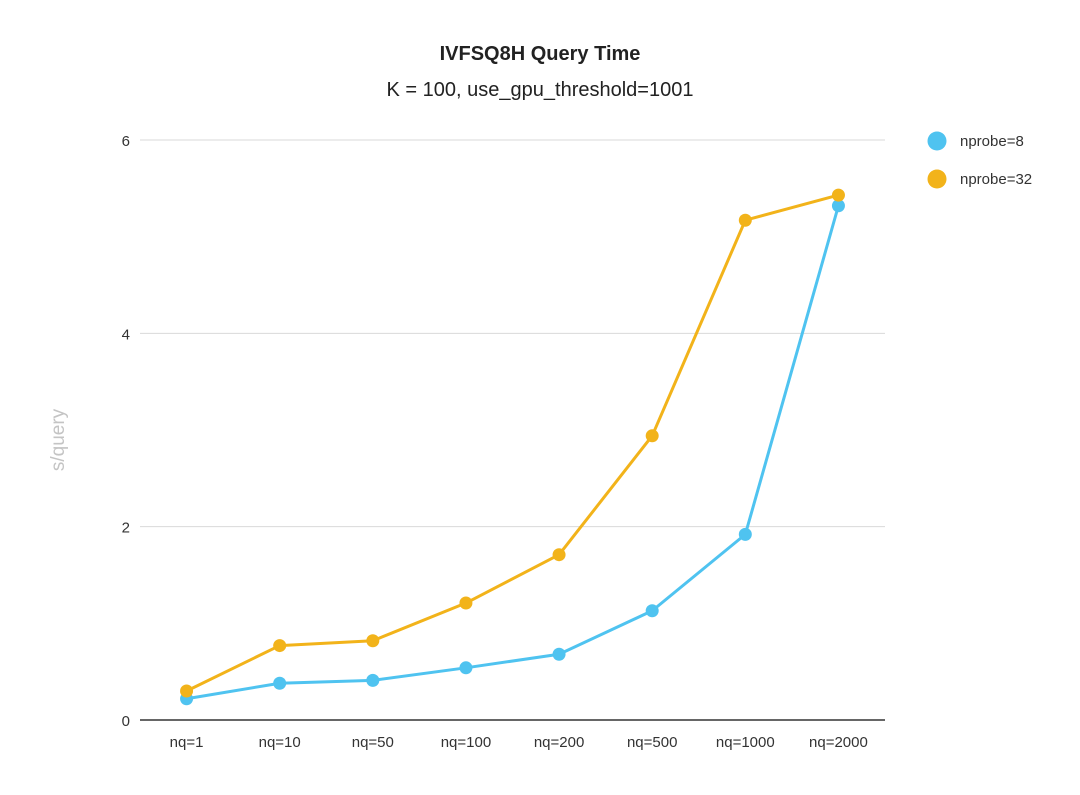  What do you see at coordinates (280, 742) in the screenshot?
I see `x-tick-label: nq=10` at bounding box center [280, 742].